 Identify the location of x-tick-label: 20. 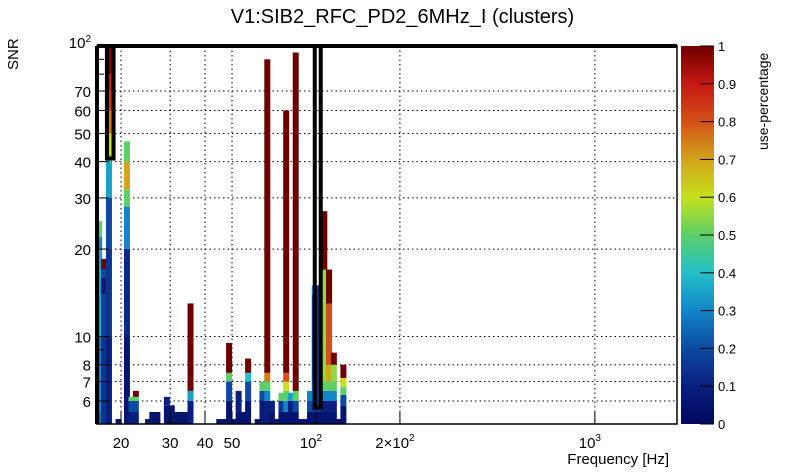
(121, 443).